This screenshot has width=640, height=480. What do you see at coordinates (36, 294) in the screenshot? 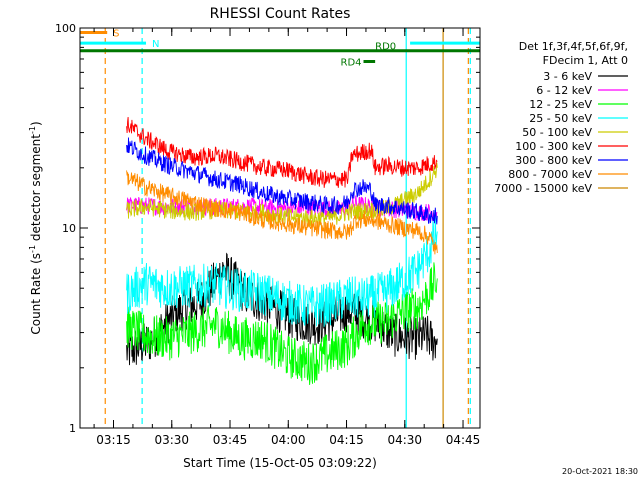
I see `y-axis-label-main: Count Rate (s` at bounding box center [36, 294].